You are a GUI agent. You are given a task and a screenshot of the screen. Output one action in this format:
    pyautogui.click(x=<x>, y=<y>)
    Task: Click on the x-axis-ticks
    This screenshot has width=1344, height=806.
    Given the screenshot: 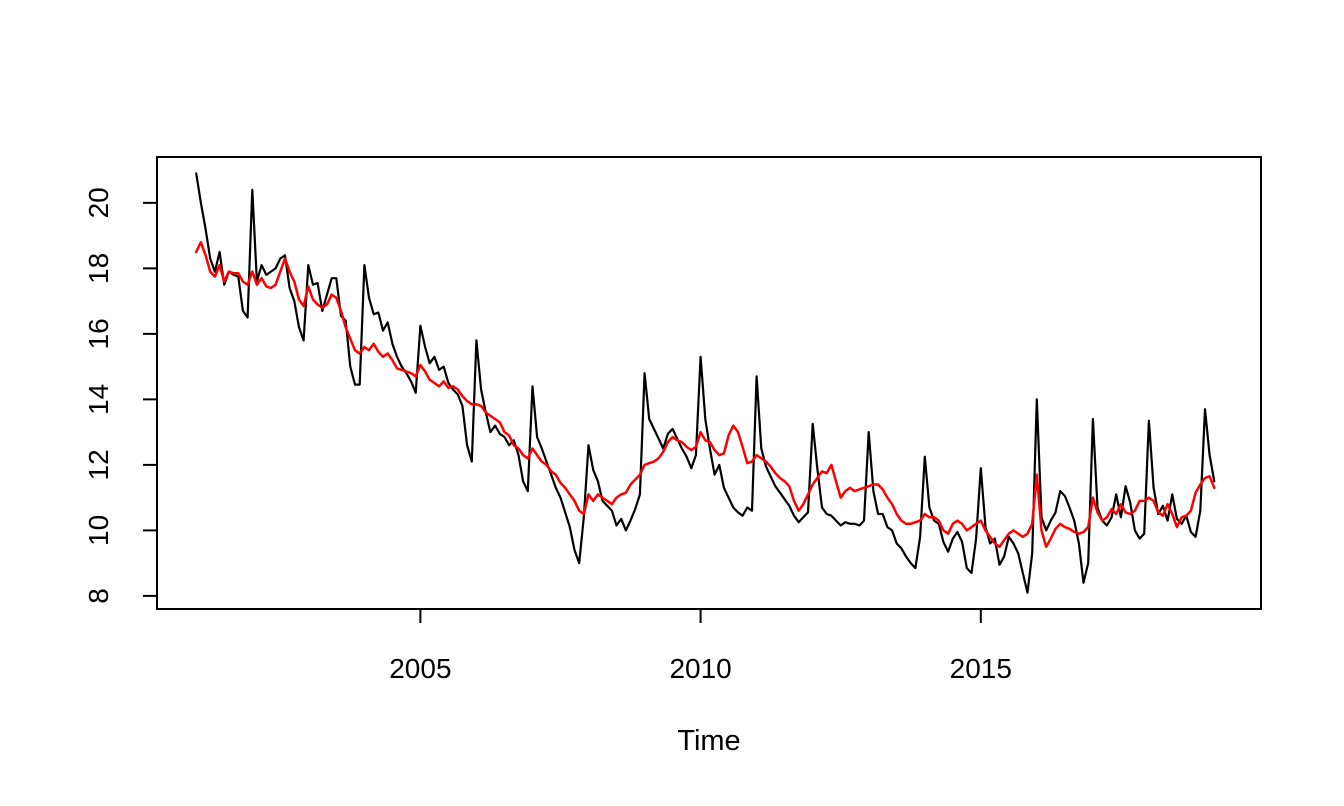 What is the action you would take?
    pyautogui.click(x=700, y=616)
    